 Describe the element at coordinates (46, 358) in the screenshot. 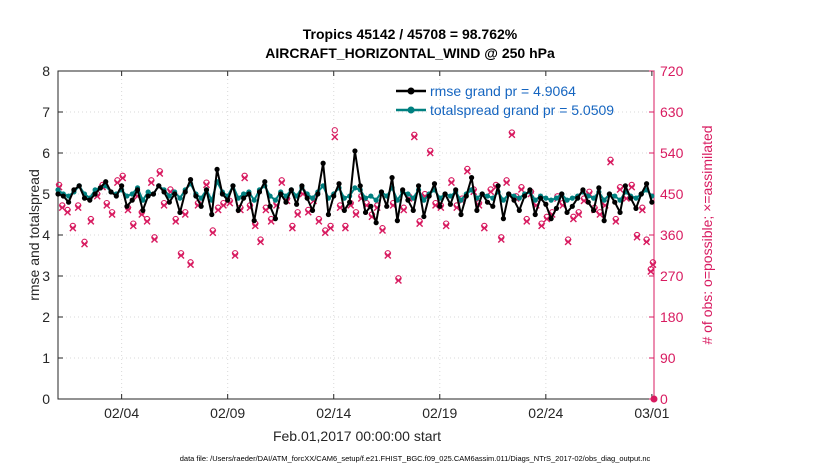

I see `y-tick-label-left: 1` at that location.